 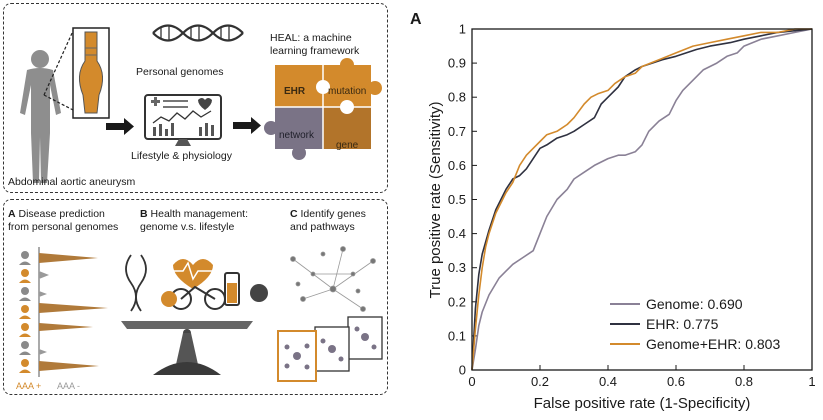 I want to click on x-tick-label: 1, so click(x=811, y=381).